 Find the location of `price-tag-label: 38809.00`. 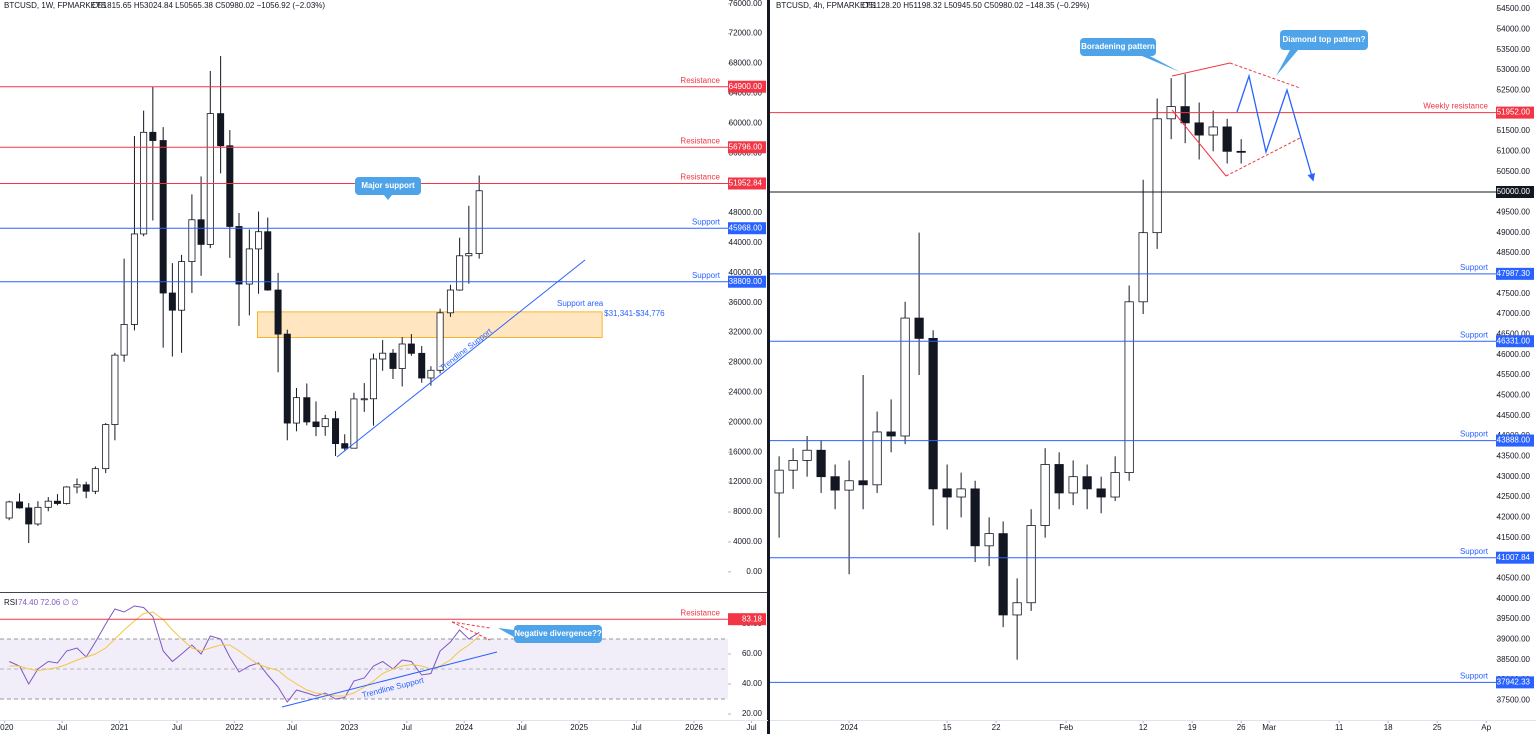

price-tag-label: 38809.00 is located at coordinates (746, 281).